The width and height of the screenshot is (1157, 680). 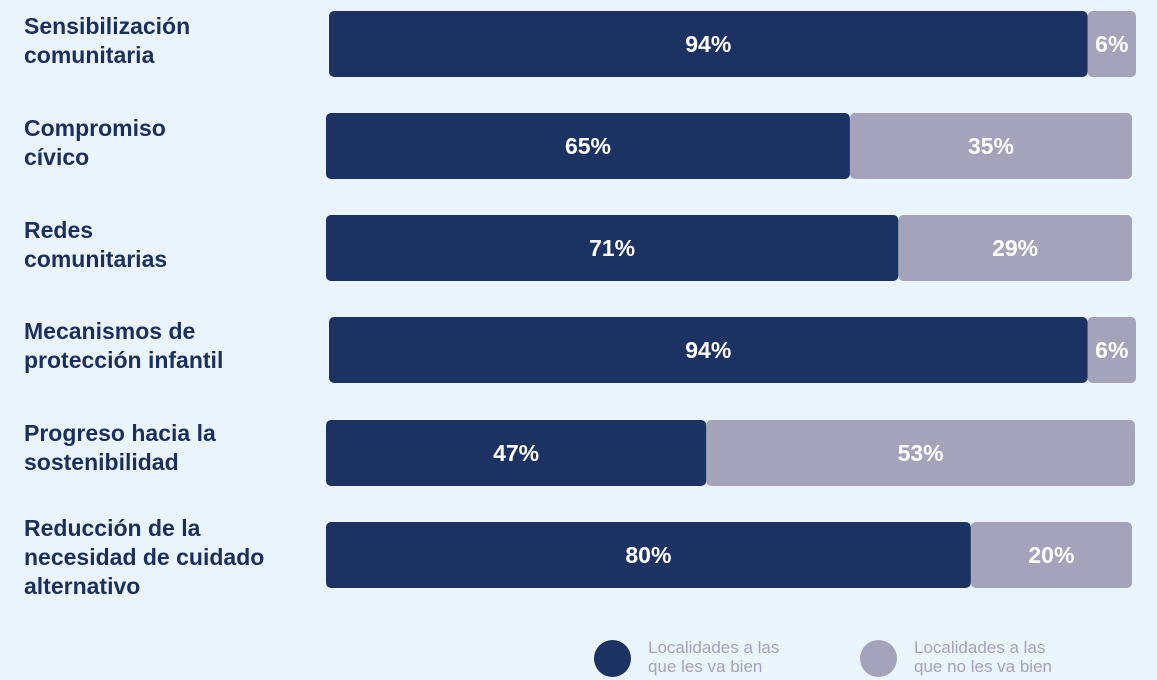 I want to click on category-label-line: Compromiso, so click(x=95, y=128).